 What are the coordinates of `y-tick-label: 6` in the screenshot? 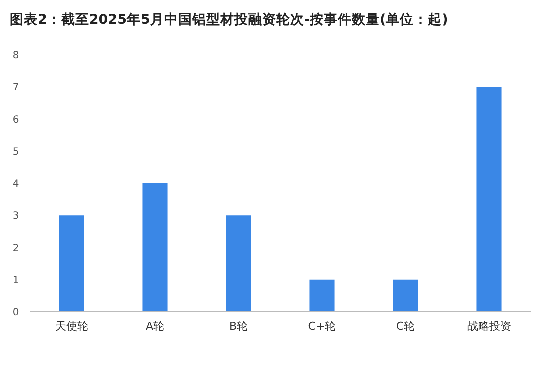 It's located at (16, 120).